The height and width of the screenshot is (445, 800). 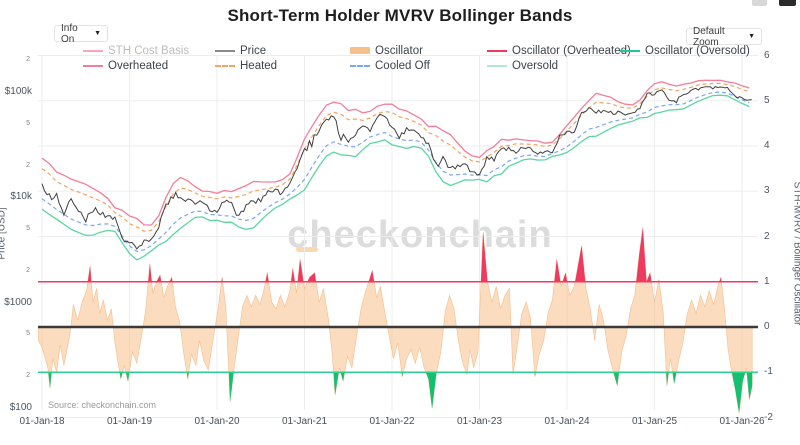 I want to click on page-title: Short-Term Holder MVRV Bollinger Bands, so click(x=400, y=15).